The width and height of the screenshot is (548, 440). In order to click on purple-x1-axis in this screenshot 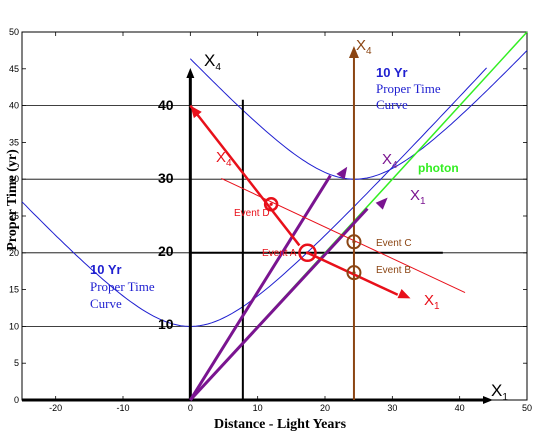, I will do `click(279, 304)`.